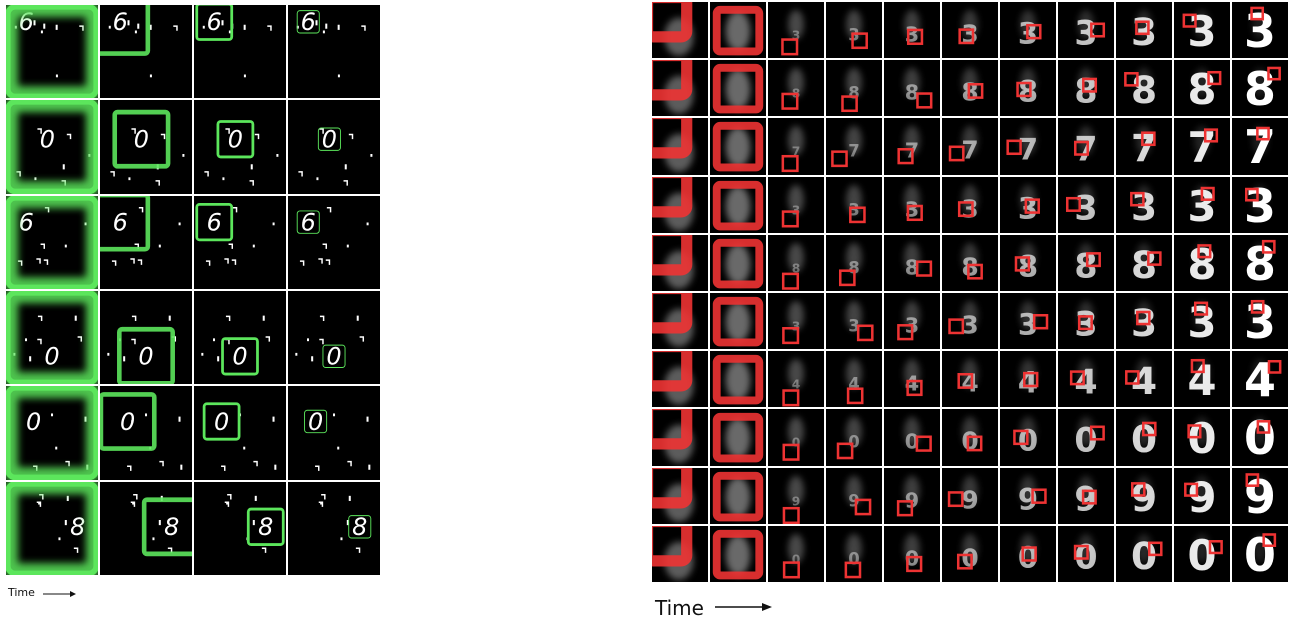 The height and width of the screenshot is (624, 1296). I want to click on right-time-label: Time, so click(679, 608).